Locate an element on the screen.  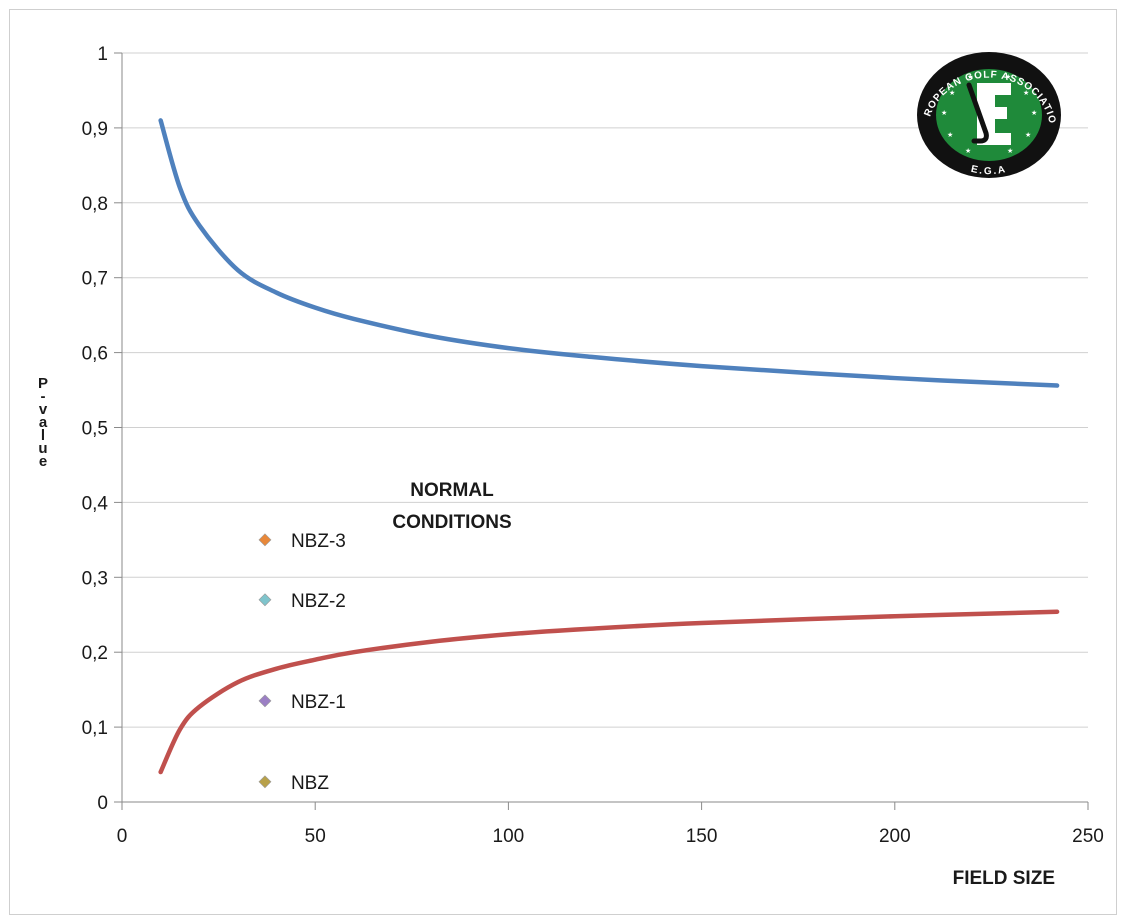
y-tick-label: 0 is located at coordinates (102, 803).